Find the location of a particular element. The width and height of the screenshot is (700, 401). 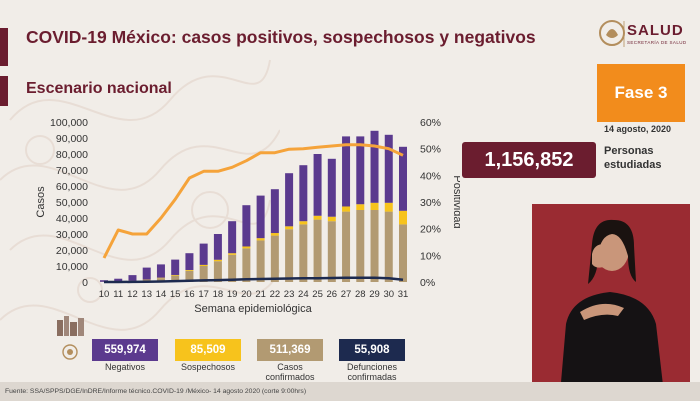

people-studied-value: 1,156,852 is located at coordinates (529, 160).